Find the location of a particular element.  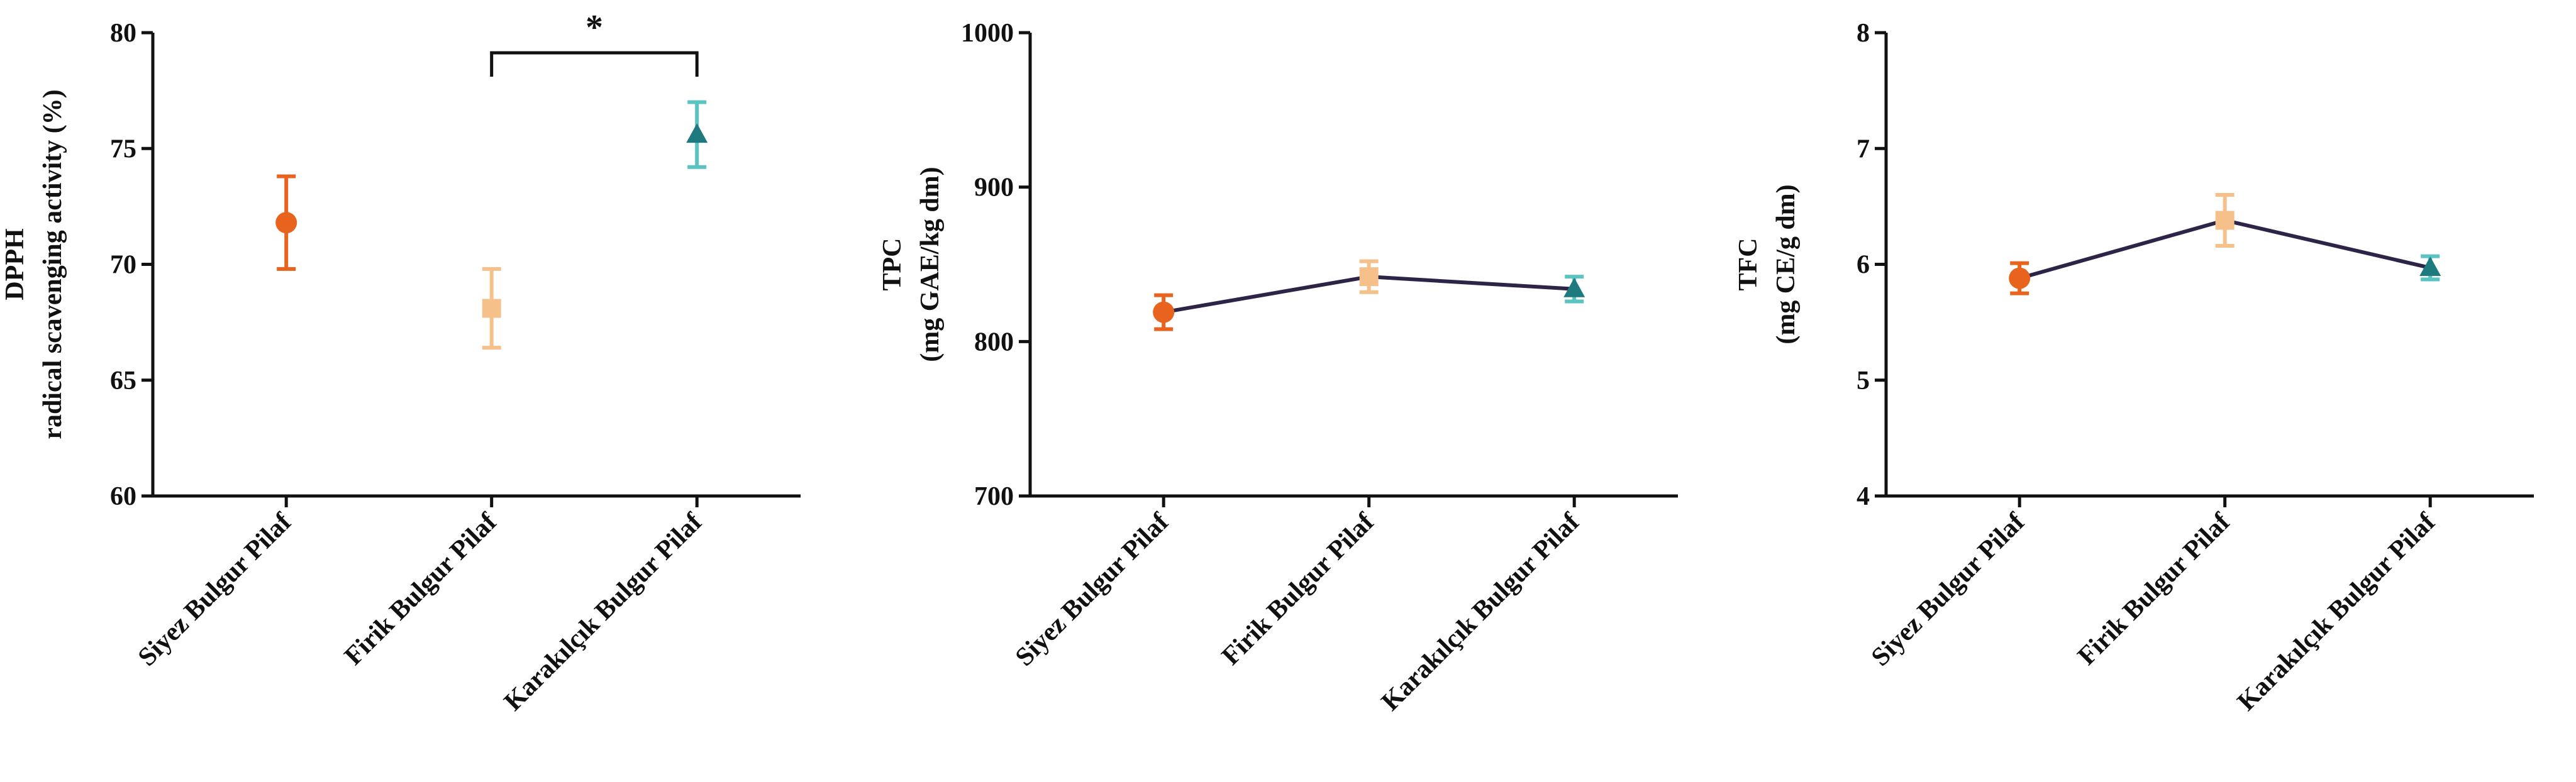

y-tick-label: 8 is located at coordinates (1863, 34).